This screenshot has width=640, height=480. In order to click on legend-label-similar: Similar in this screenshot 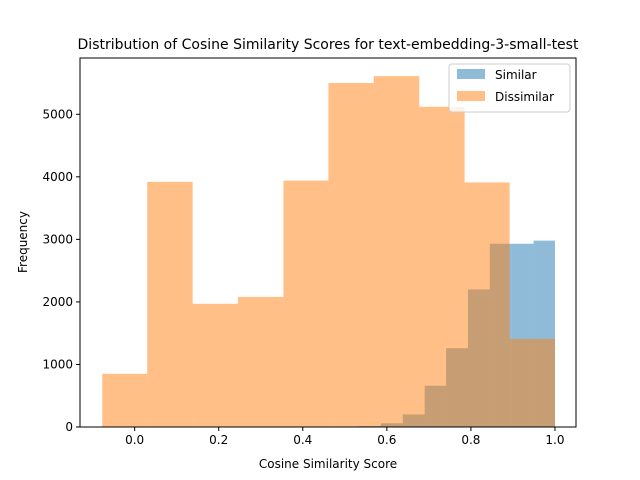, I will do `click(516, 75)`.